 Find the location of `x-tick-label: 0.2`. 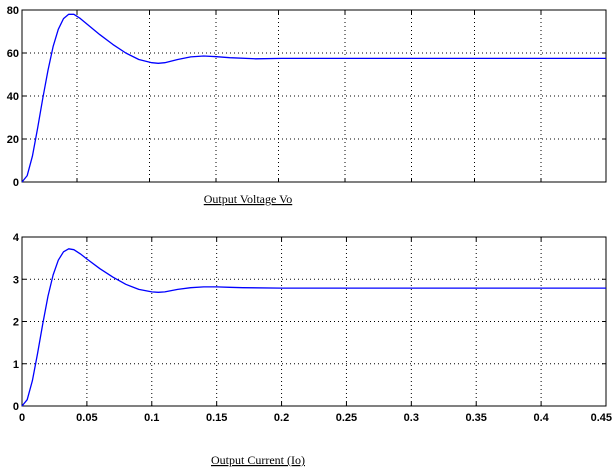

x-tick-label: 0.2 is located at coordinates (281, 418).